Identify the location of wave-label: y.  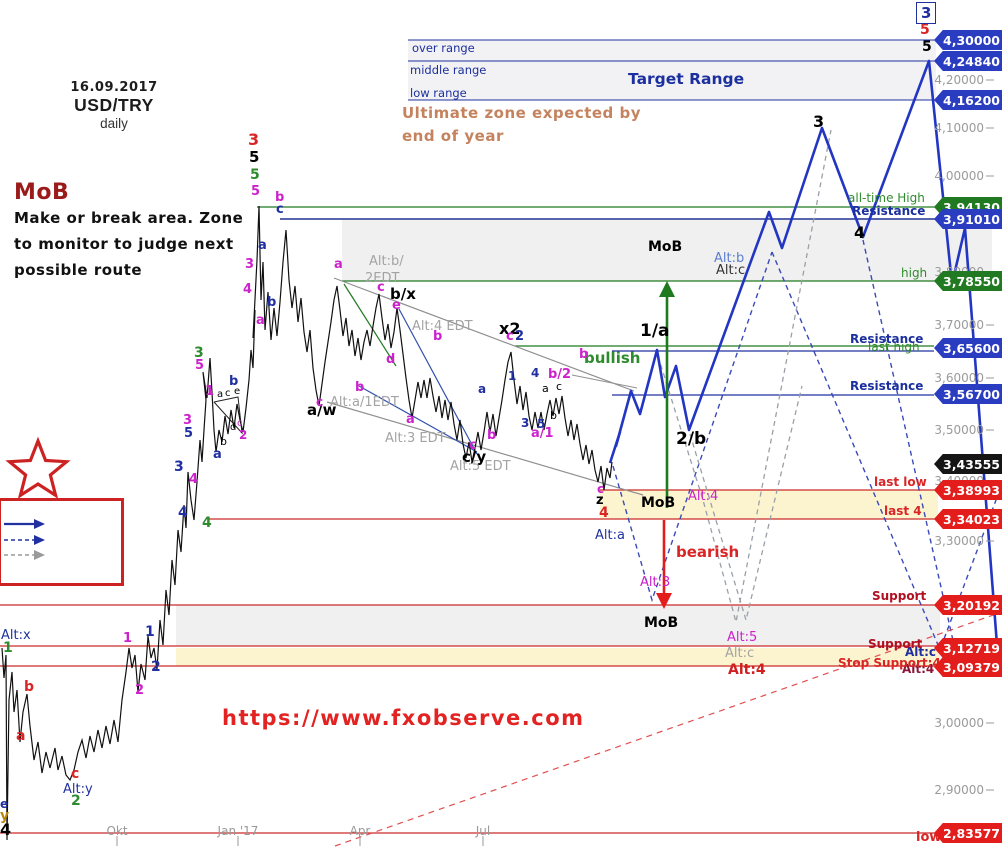
(5, 816).